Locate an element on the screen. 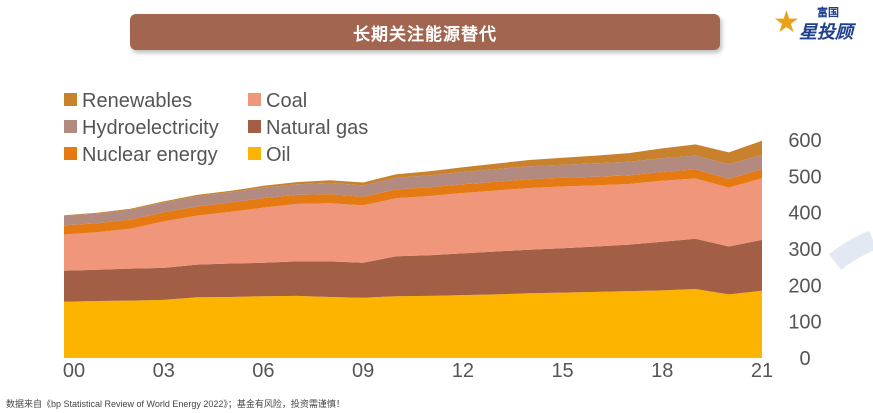 The image size is (873, 413). area-renewables is located at coordinates (413, 178).